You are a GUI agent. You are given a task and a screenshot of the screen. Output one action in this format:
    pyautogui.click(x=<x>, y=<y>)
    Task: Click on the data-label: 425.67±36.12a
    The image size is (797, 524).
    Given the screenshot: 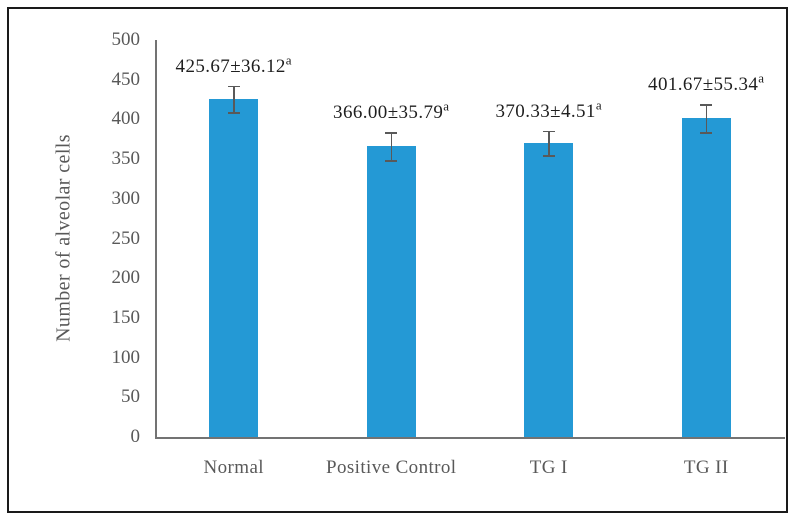 What is the action you would take?
    pyautogui.click(x=233, y=64)
    